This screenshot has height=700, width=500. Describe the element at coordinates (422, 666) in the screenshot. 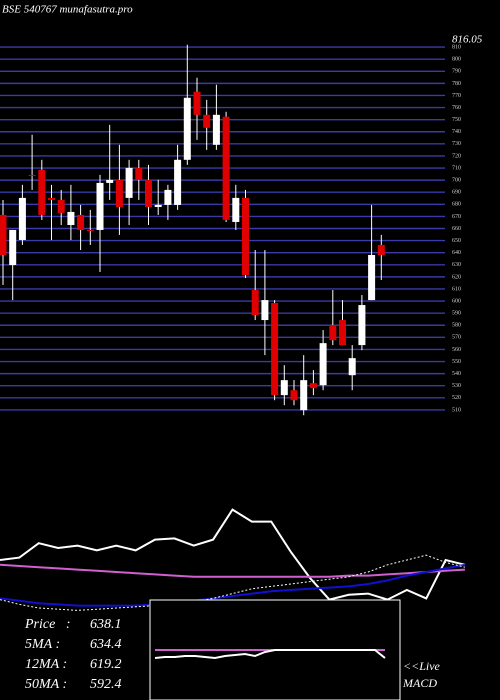

I see `live-label: <<Live` at that location.